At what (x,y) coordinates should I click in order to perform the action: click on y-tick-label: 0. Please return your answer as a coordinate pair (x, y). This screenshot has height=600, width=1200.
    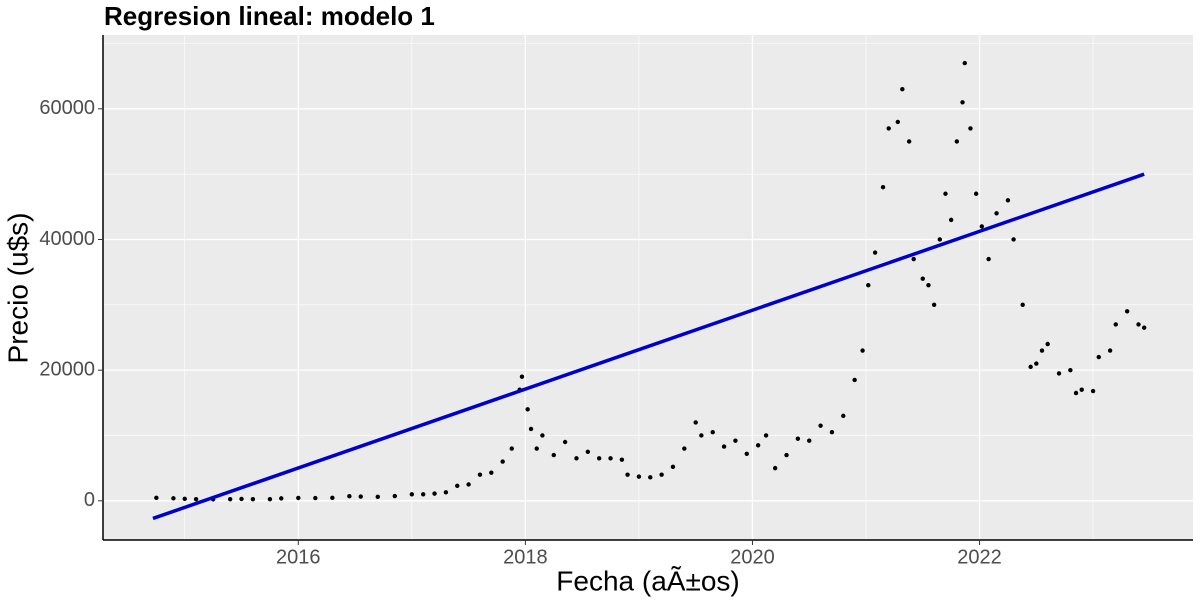
    Looking at the image, I should click on (89, 500).